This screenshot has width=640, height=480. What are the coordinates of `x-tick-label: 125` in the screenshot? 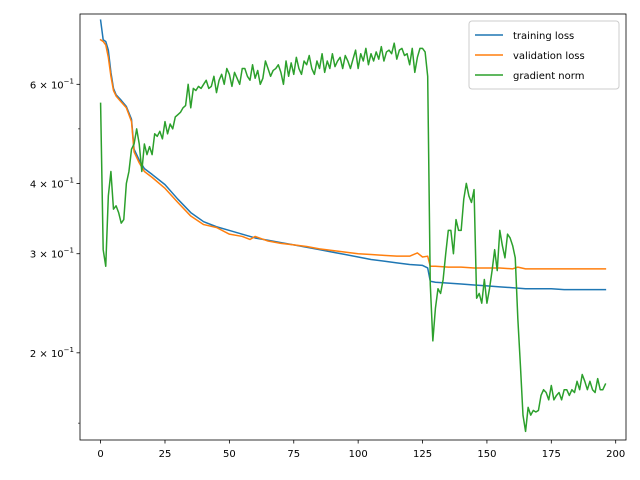 It's located at (422, 454).